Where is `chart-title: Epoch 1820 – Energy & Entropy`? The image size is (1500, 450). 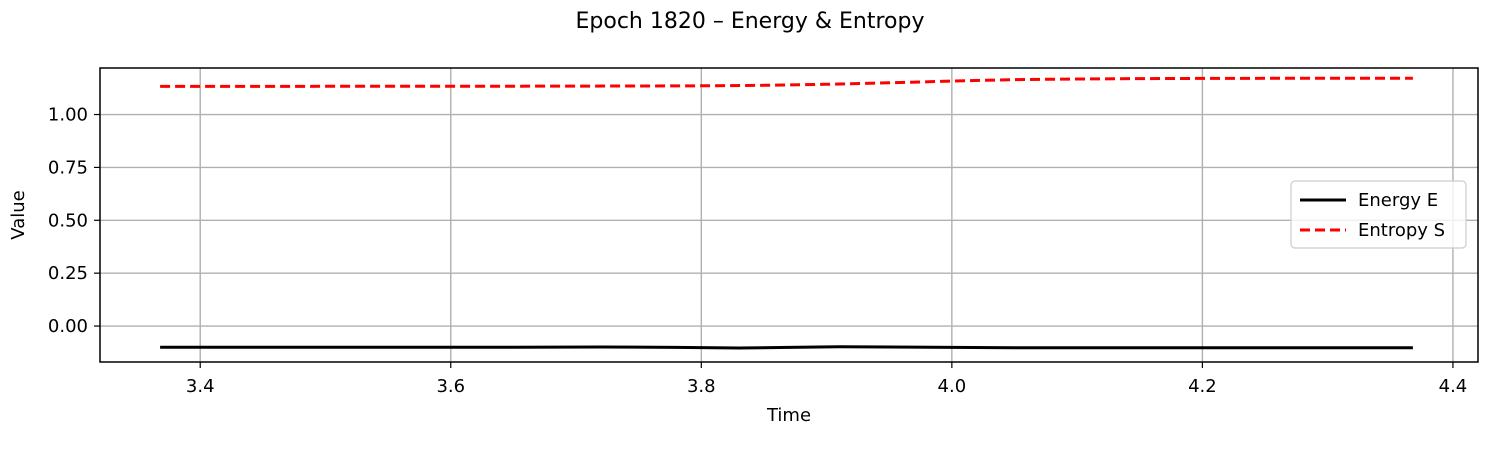 chart-title: Epoch 1820 – Energy & Entropy is located at coordinates (750, 21).